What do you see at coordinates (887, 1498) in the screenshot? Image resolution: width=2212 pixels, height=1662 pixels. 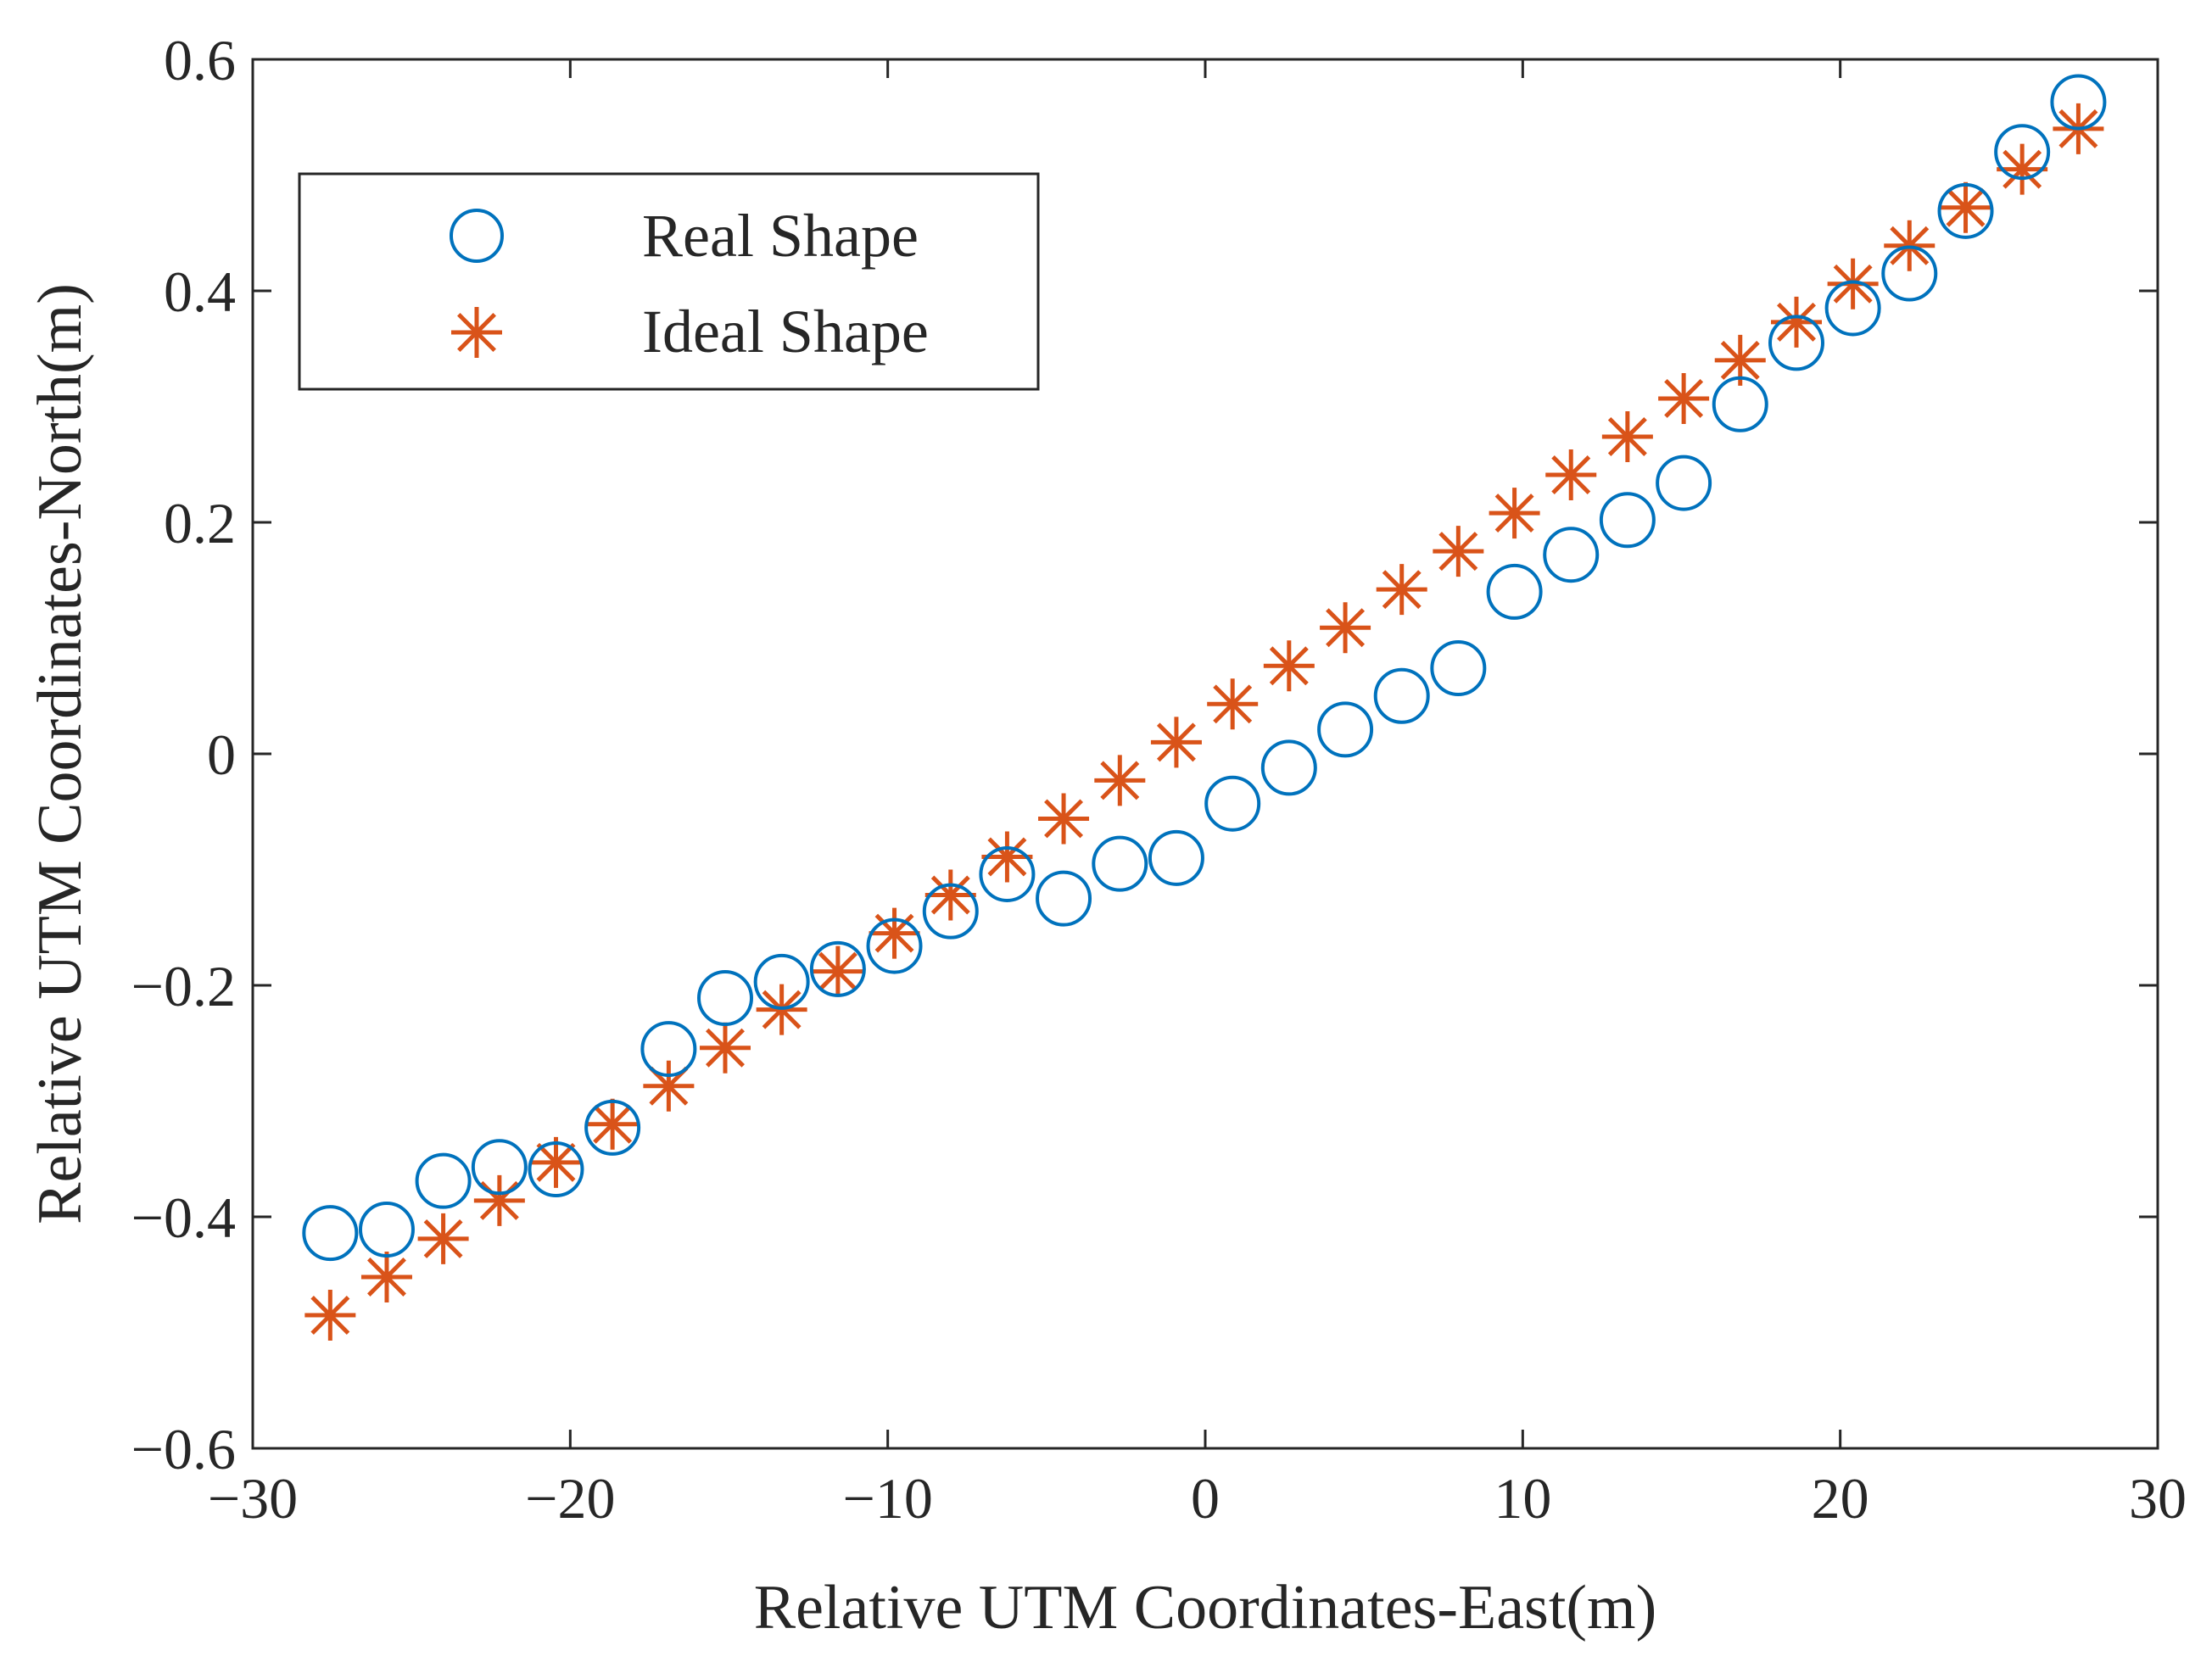 I see `x-tick-label: −10` at bounding box center [887, 1498].